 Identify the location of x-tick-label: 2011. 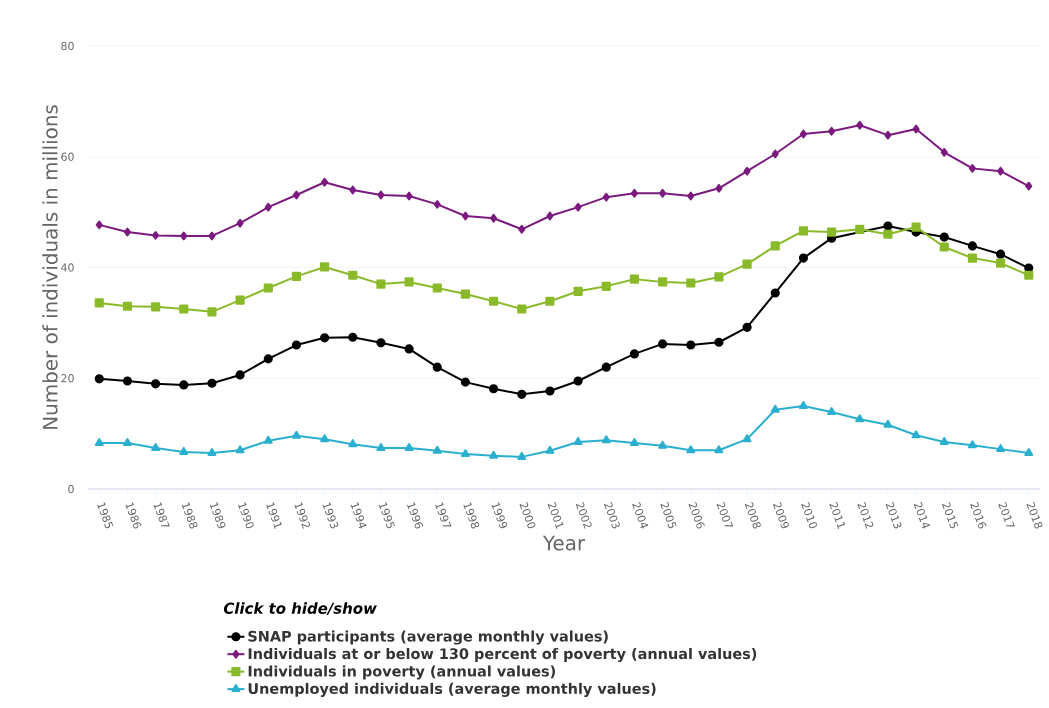
(837, 515).